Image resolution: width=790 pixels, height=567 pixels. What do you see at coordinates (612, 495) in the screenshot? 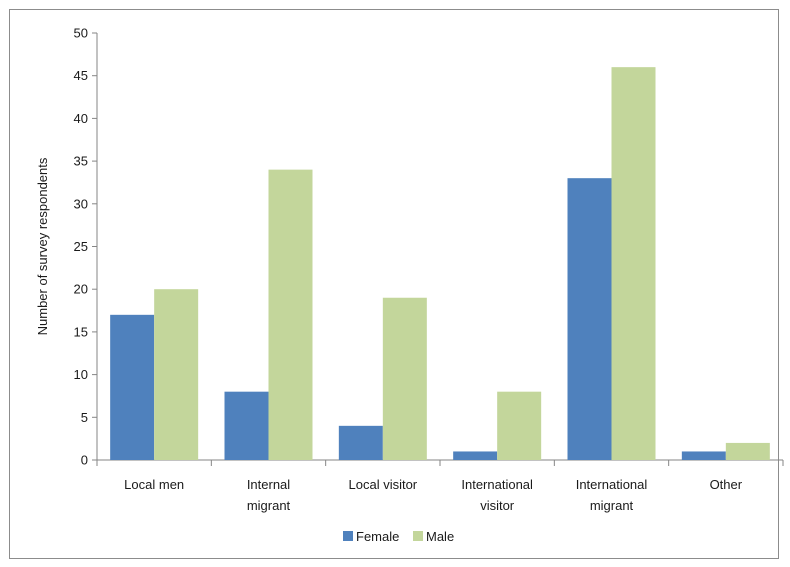
I see `x-category-label: International migrant` at bounding box center [612, 495].